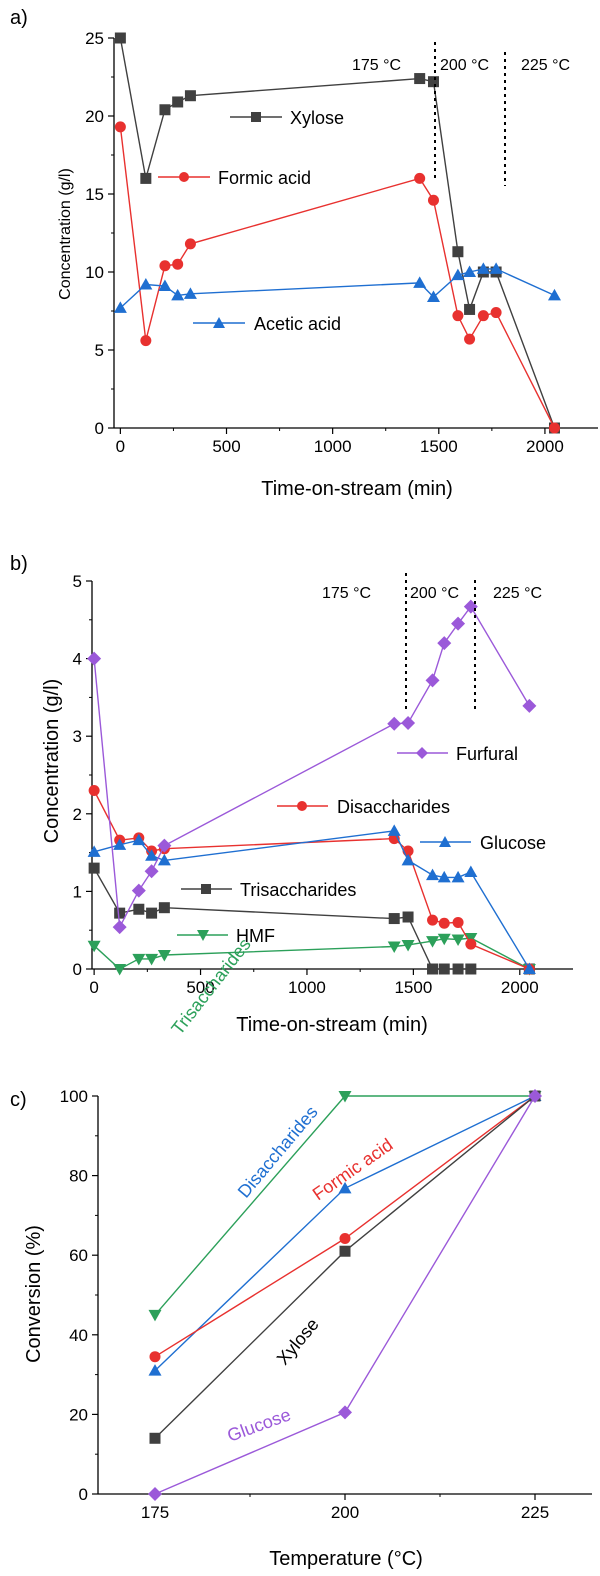 This screenshot has width=600, height=1576. I want to click on y-axis-label: Conversion (%), so click(34, 1294).